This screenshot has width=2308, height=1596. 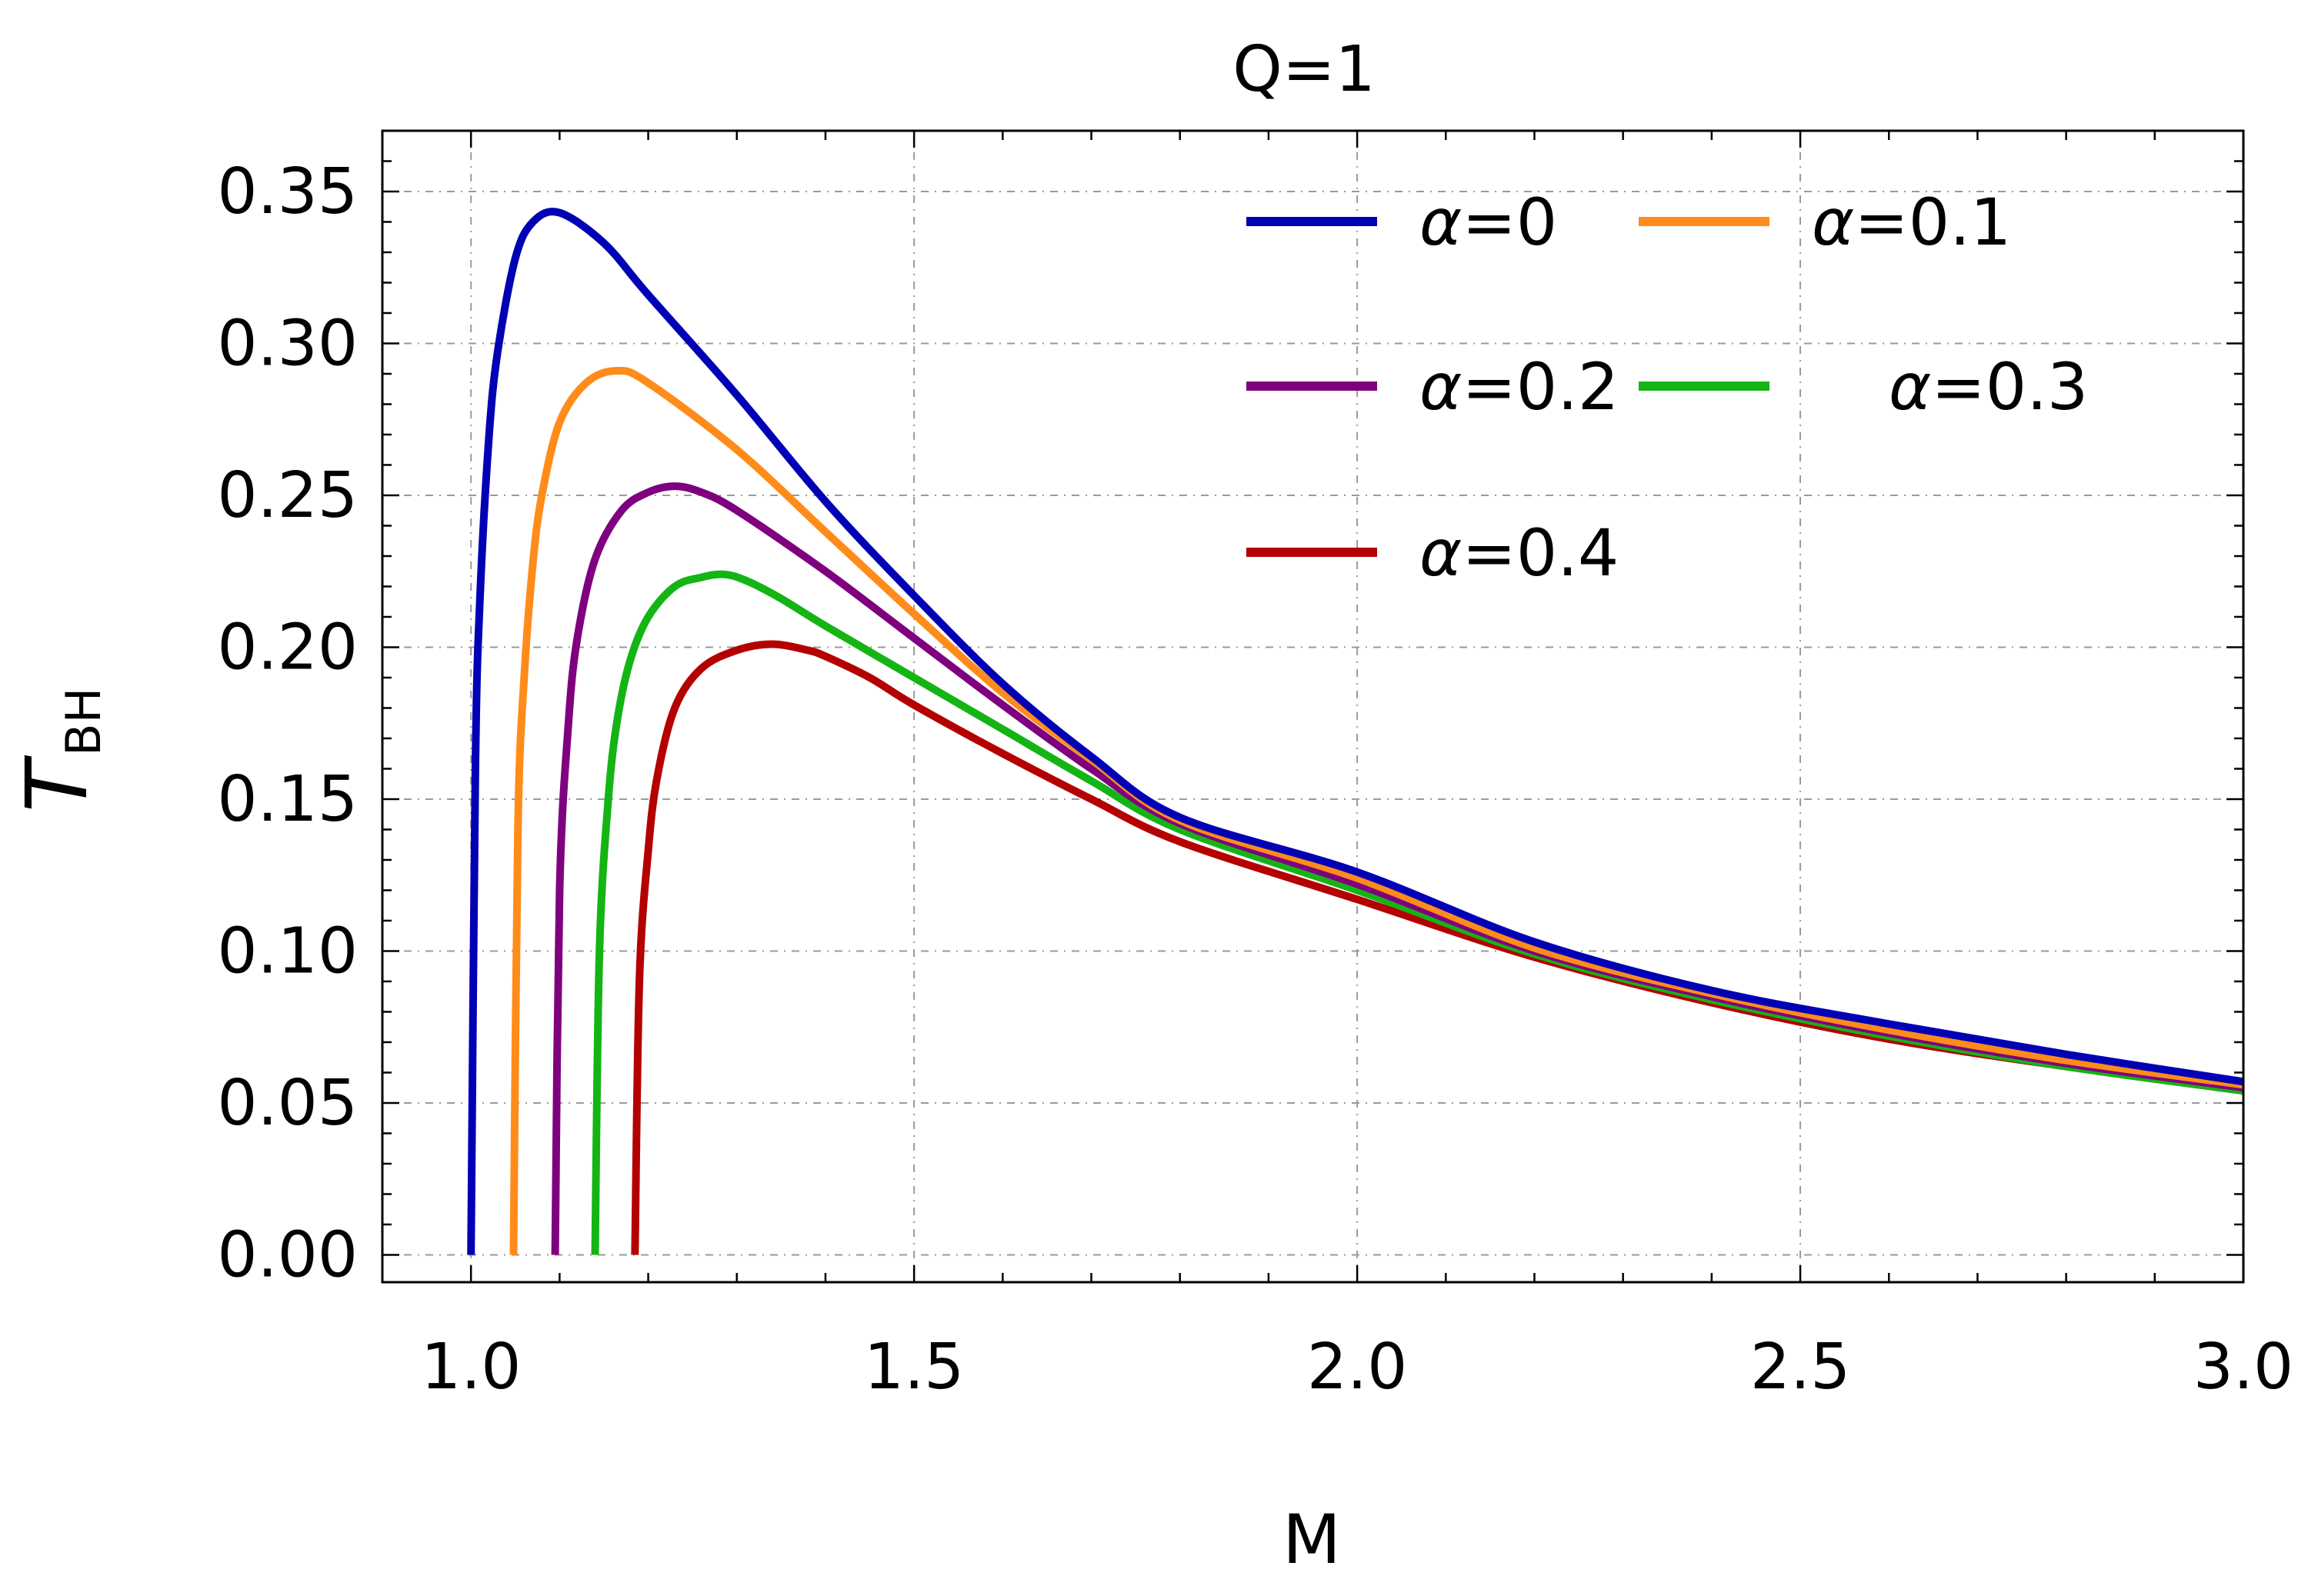 I want to click on x-tick-label: 2.0, so click(x=1357, y=1367).